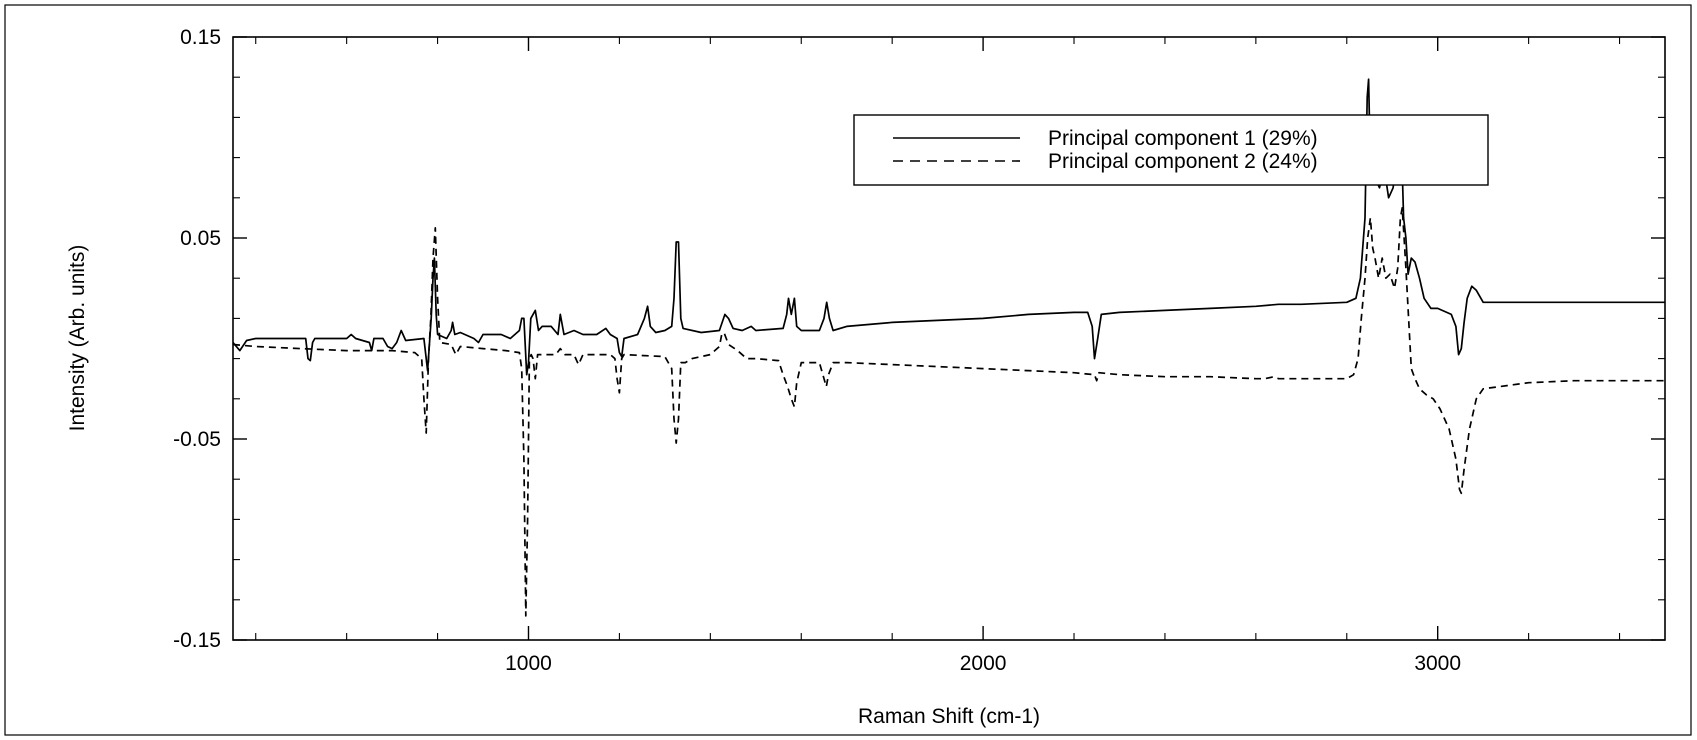 The width and height of the screenshot is (1697, 740). I want to click on x-tick-label: 1000, so click(528, 663).